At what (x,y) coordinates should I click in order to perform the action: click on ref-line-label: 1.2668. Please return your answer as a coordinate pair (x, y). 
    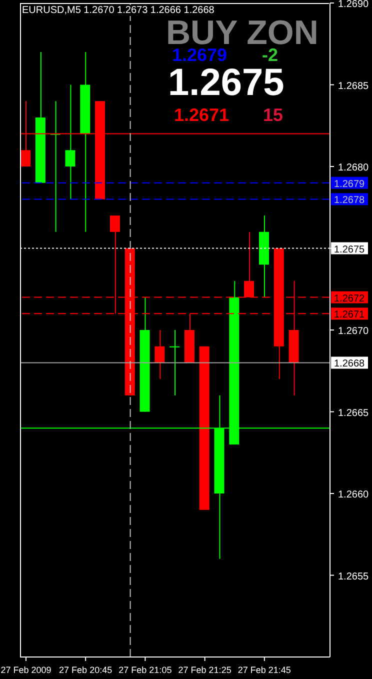
    Looking at the image, I should click on (350, 364).